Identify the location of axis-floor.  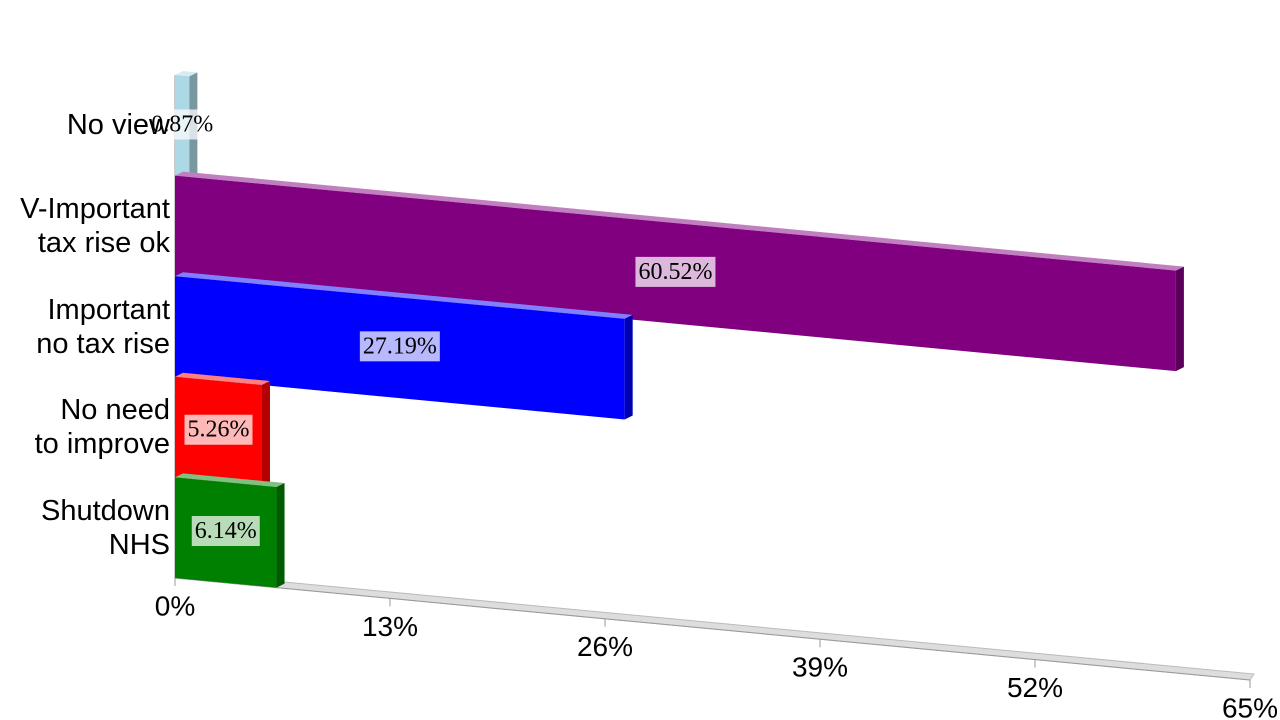
(714, 626).